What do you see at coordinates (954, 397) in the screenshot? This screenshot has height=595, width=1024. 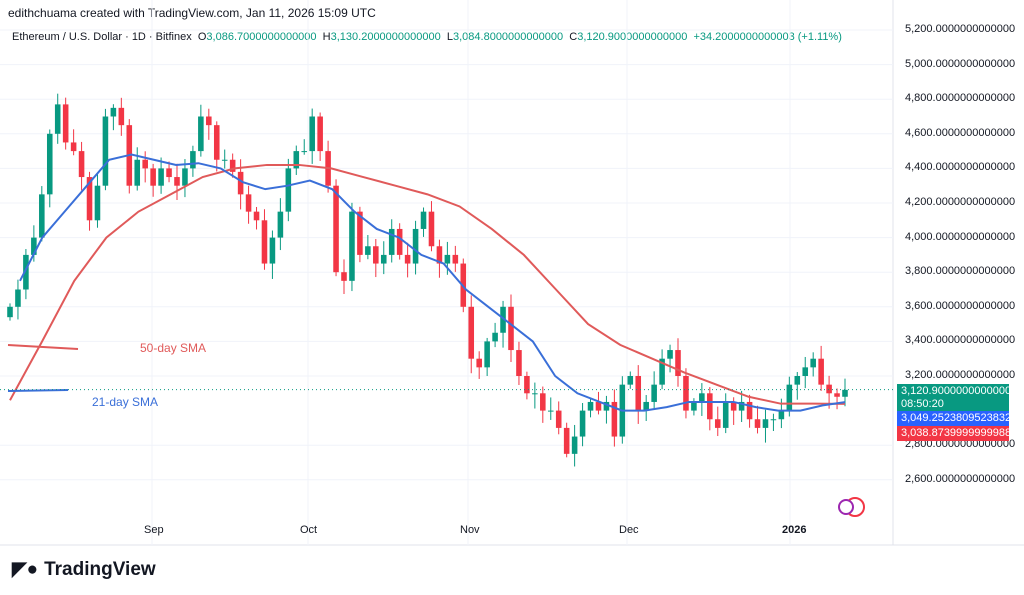 I see `last-price-badge: 3,120.9000000000000 08:50:20` at bounding box center [954, 397].